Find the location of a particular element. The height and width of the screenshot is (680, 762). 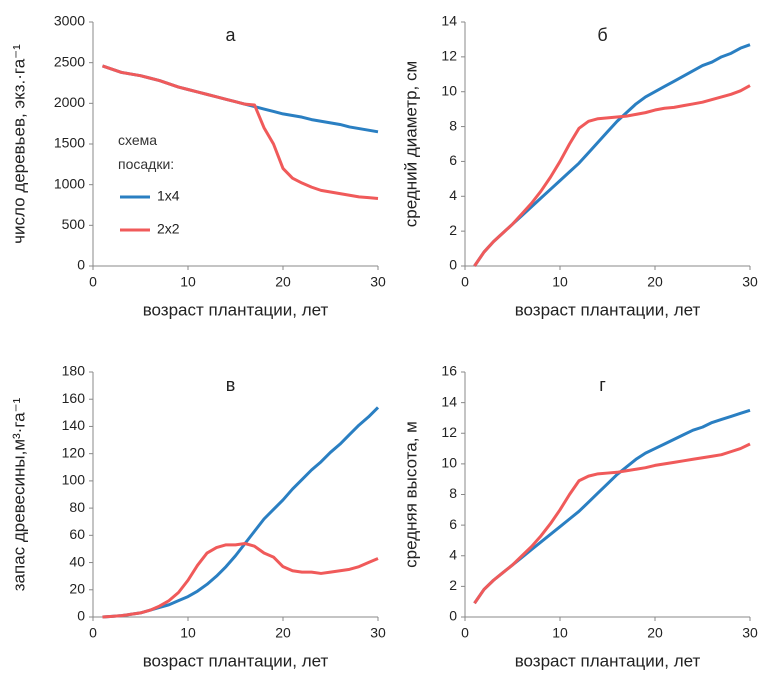

y-tick-label: 40 is located at coordinates (77, 561).